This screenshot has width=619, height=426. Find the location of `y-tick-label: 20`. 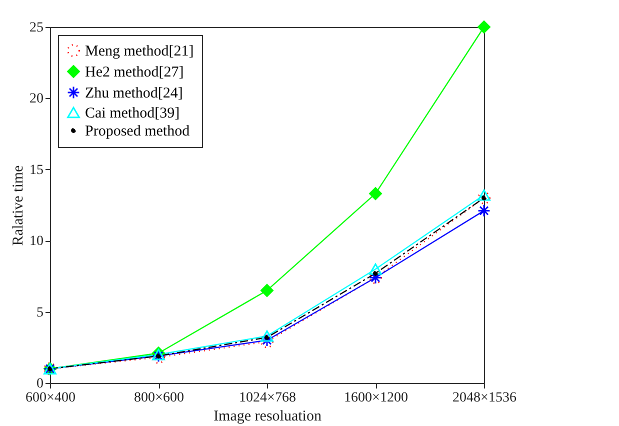

y-tick-label: 20 is located at coordinates (37, 99).